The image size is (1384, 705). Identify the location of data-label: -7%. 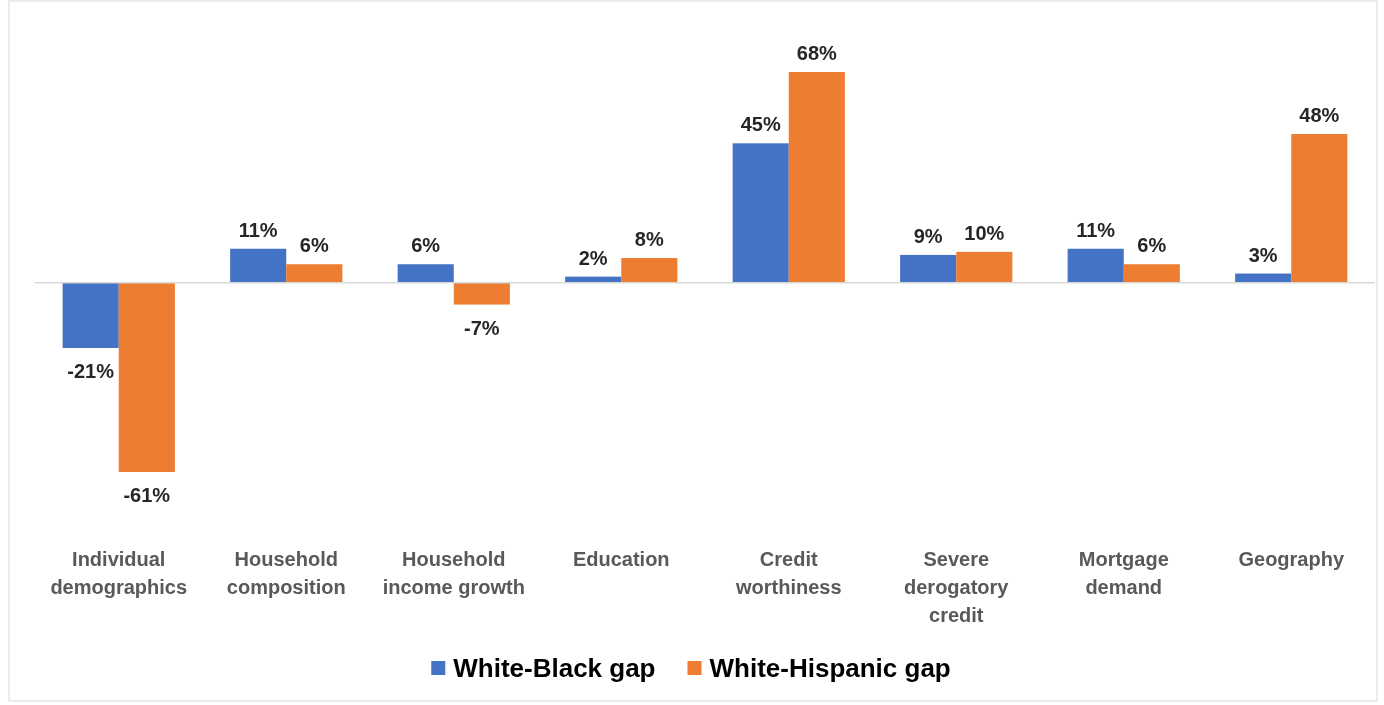
(482, 327).